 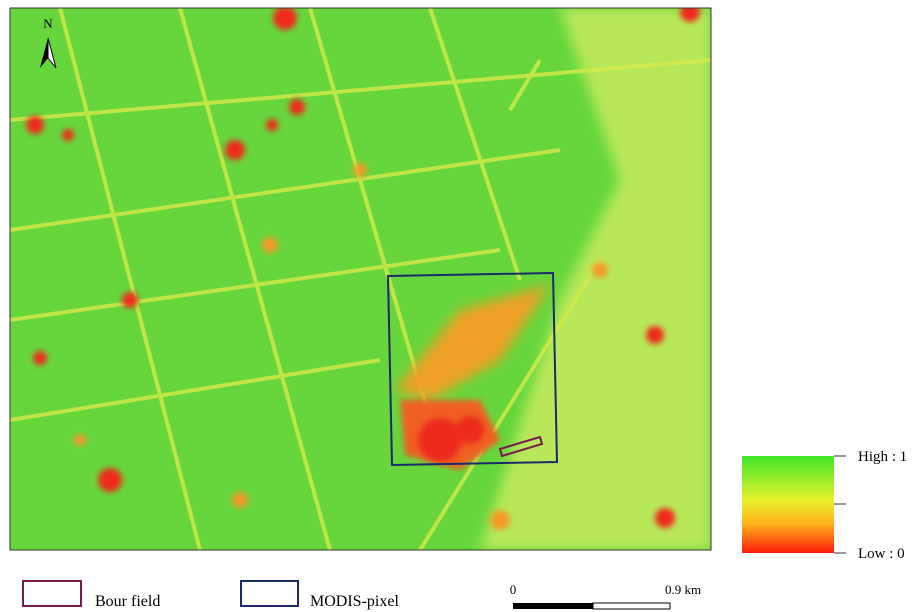 What do you see at coordinates (521, 446) in the screenshot?
I see `bour-field-outline` at bounding box center [521, 446].